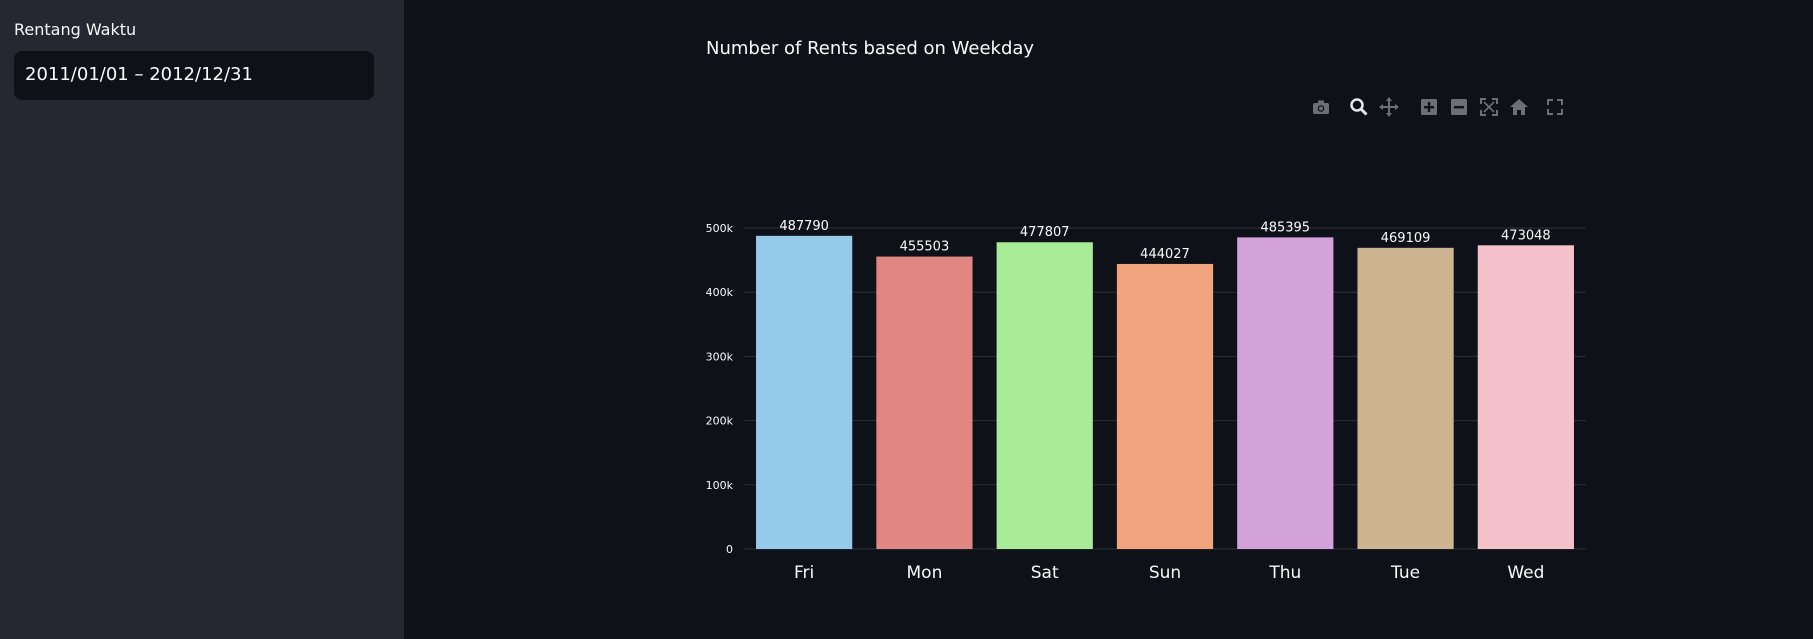 The width and height of the screenshot is (1813, 639). What do you see at coordinates (870, 48) in the screenshot?
I see `chart-title: Number of Rents based on Weekday` at bounding box center [870, 48].